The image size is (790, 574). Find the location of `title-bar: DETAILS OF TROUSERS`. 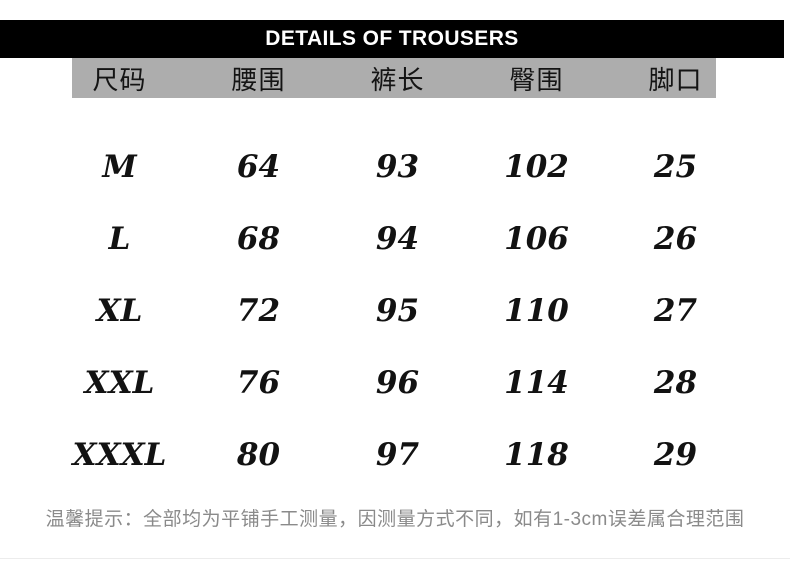

title-bar: DETAILS OF TROUSERS is located at coordinates (392, 39).